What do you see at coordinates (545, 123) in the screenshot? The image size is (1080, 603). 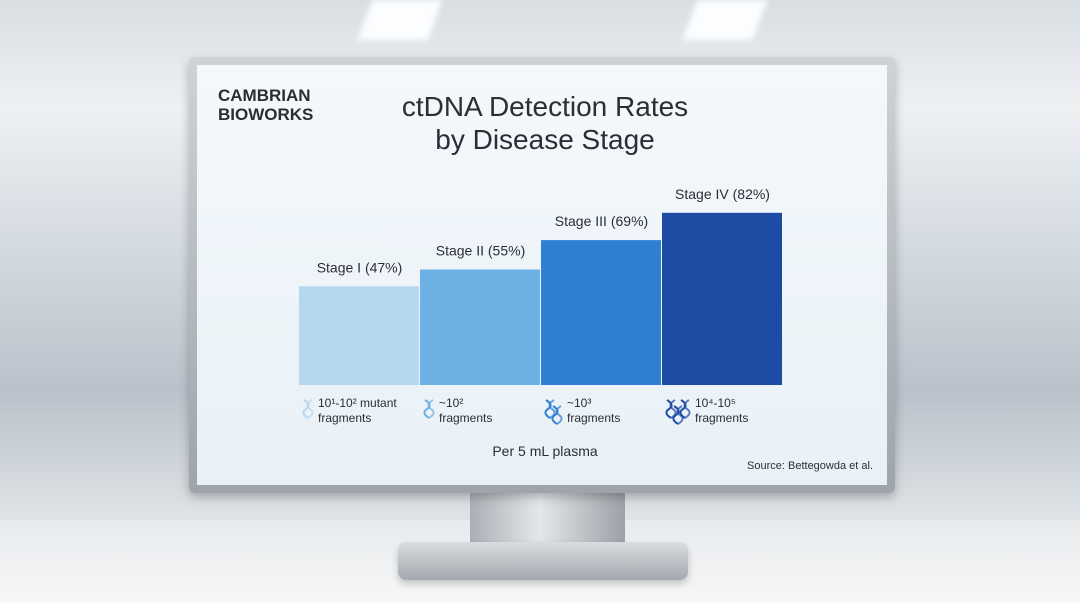 I see `chart-title: ctDNA Detection Rates by Disease Stage` at bounding box center [545, 123].